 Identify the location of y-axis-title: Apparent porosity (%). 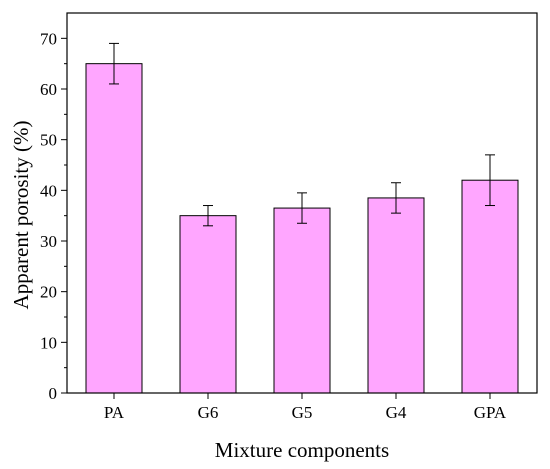
(21, 215).